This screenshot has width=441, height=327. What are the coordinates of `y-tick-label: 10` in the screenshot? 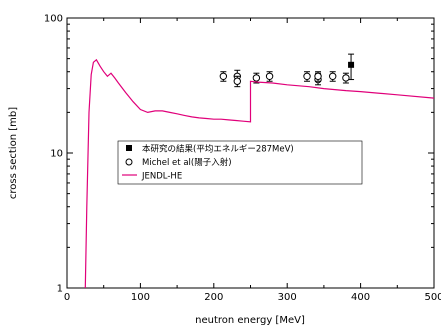 It's located at (56, 154).